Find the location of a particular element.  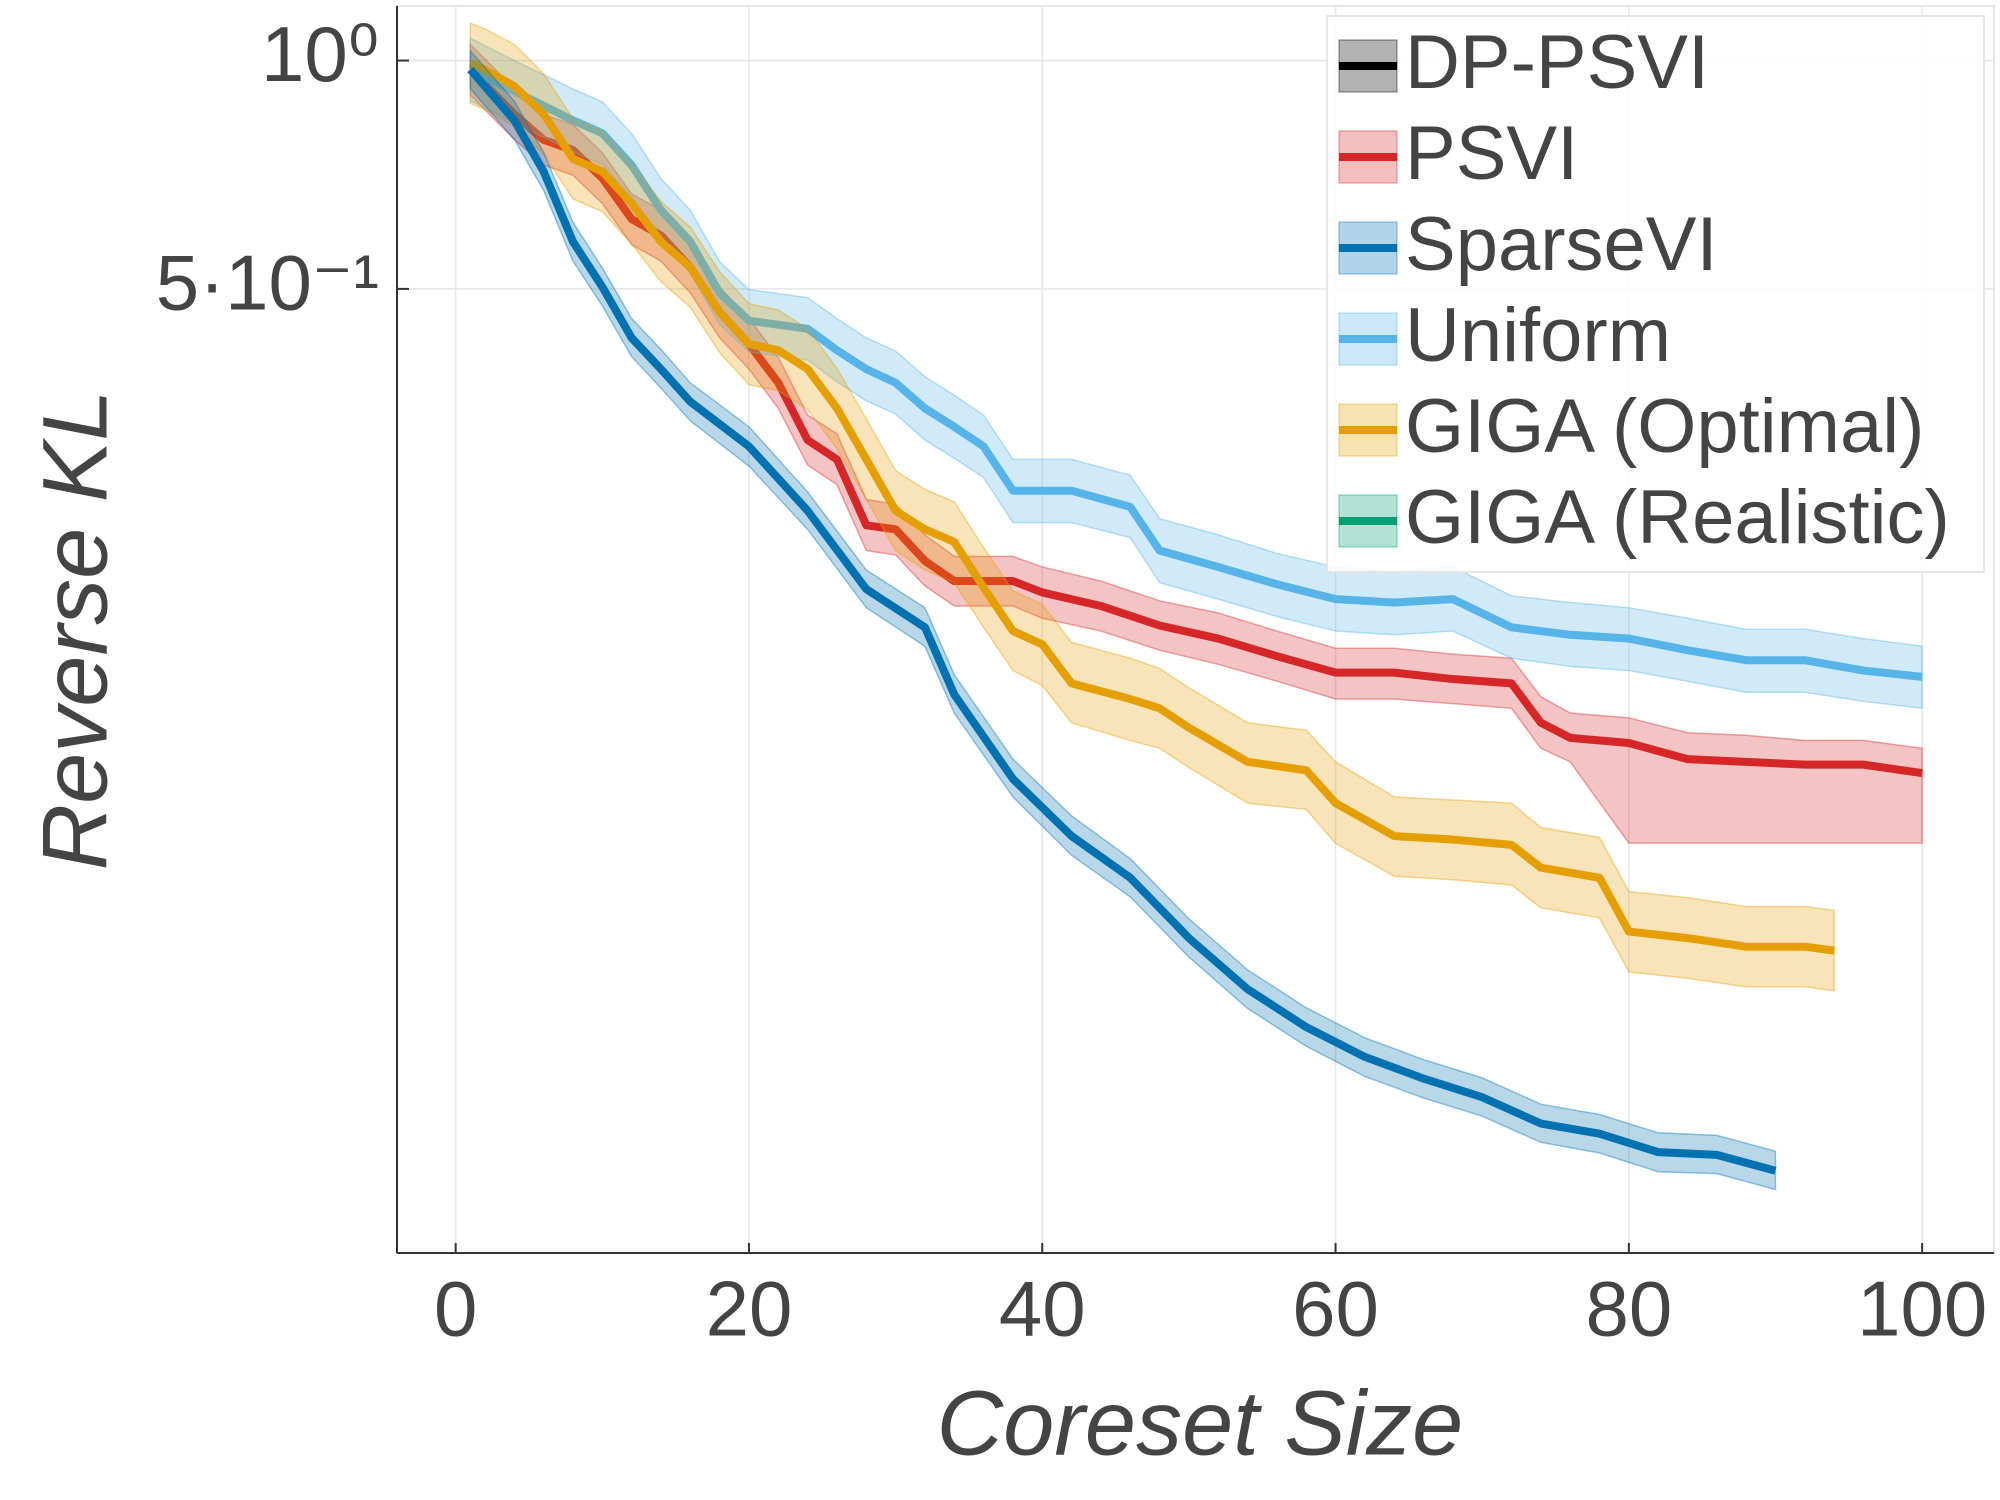

legend-label: DP-PSVI is located at coordinates (1557, 62).